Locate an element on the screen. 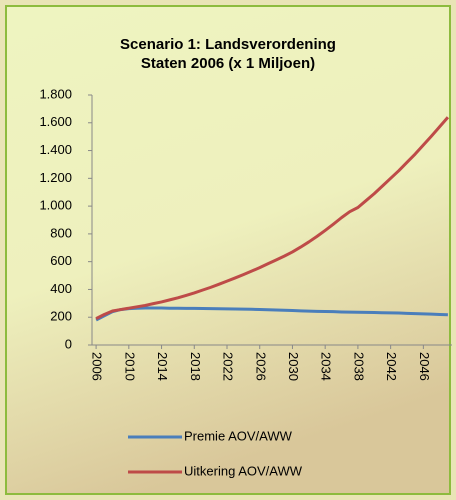 The height and width of the screenshot is (500, 456). x-tick-label: 2006 is located at coordinates (97, 366).